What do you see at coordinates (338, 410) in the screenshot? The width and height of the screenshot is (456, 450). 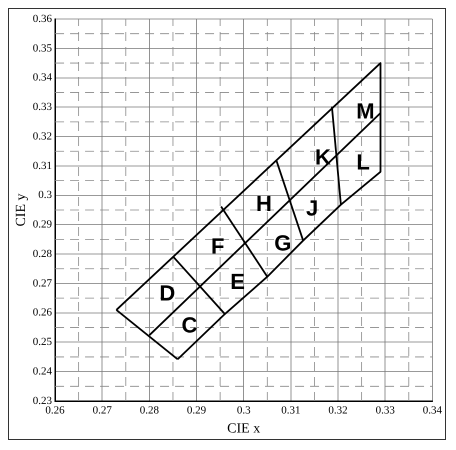 I see `x-tick-label: 0.32` at bounding box center [338, 410].